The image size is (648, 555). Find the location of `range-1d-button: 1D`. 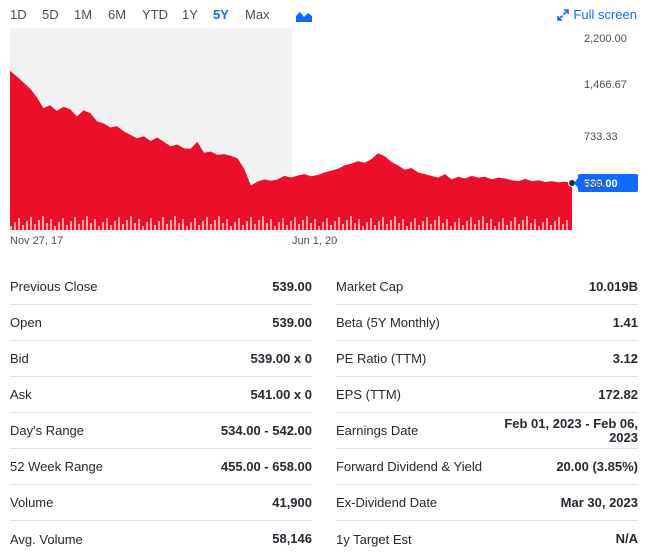

range-1d-button: 1D is located at coordinates (18, 14).